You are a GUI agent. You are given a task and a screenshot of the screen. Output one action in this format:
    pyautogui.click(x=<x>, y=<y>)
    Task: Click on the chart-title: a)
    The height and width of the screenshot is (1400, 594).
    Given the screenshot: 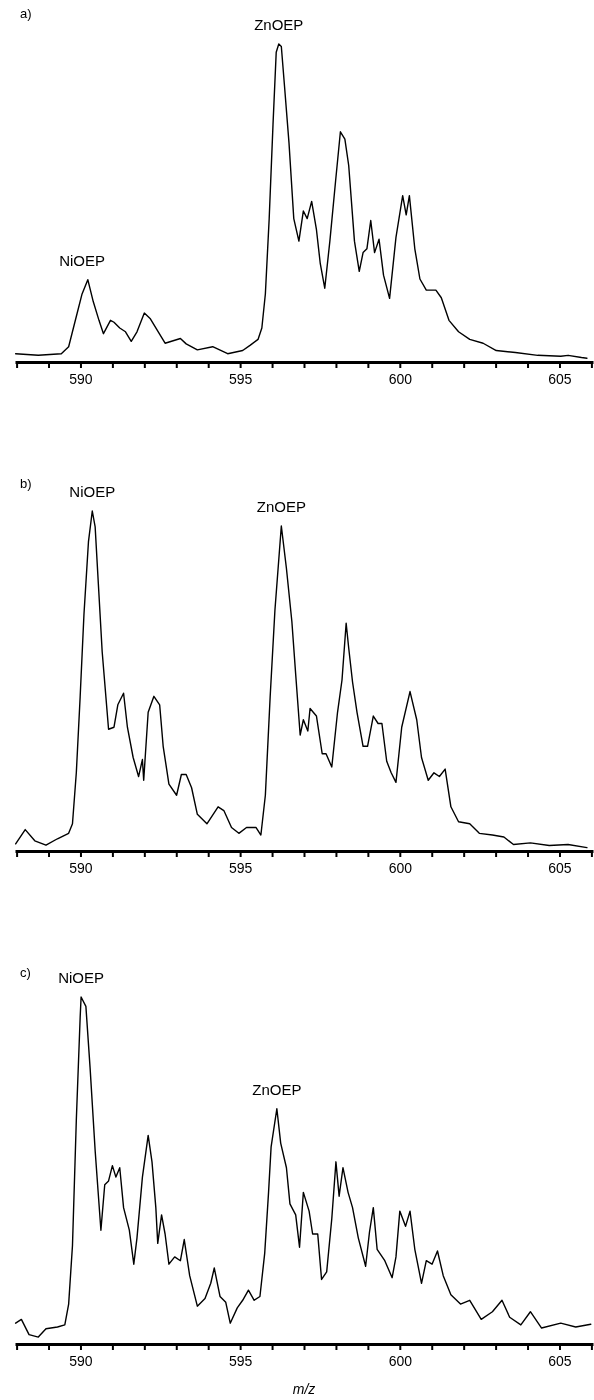 What is the action you would take?
    pyautogui.click(x=26, y=13)
    